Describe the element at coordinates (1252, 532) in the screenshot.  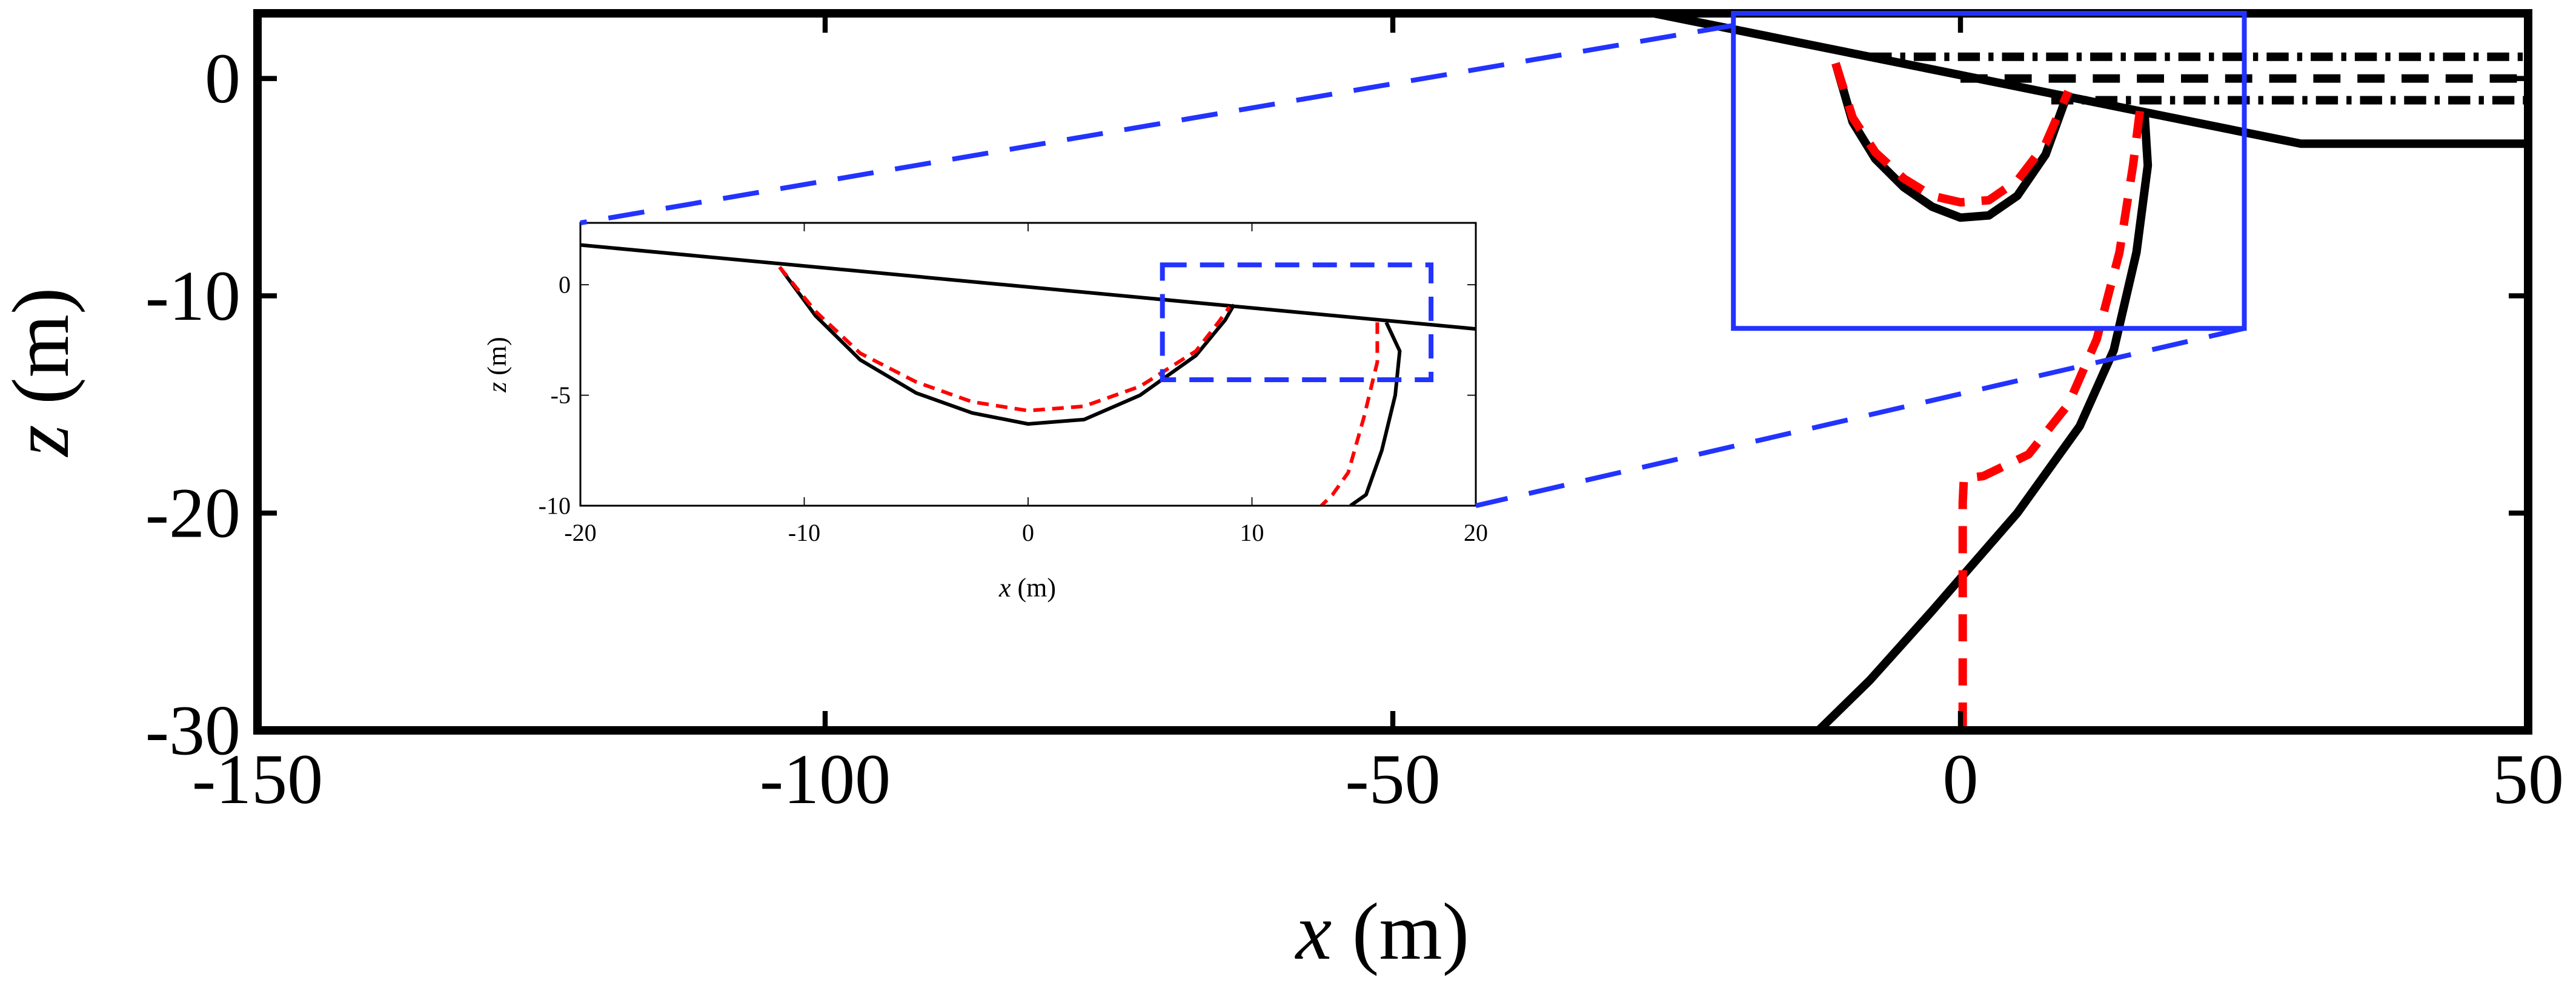
I see `inset-x-tick-label: 10` at that location.